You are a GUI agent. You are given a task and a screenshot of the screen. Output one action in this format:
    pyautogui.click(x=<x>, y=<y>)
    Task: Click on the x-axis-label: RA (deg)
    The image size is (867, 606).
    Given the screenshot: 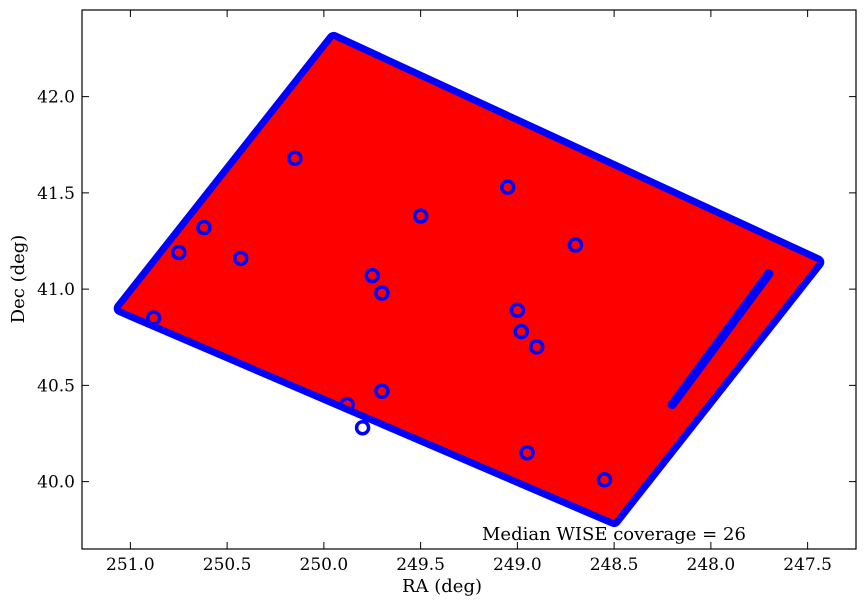 What is the action you would take?
    pyautogui.click(x=442, y=586)
    